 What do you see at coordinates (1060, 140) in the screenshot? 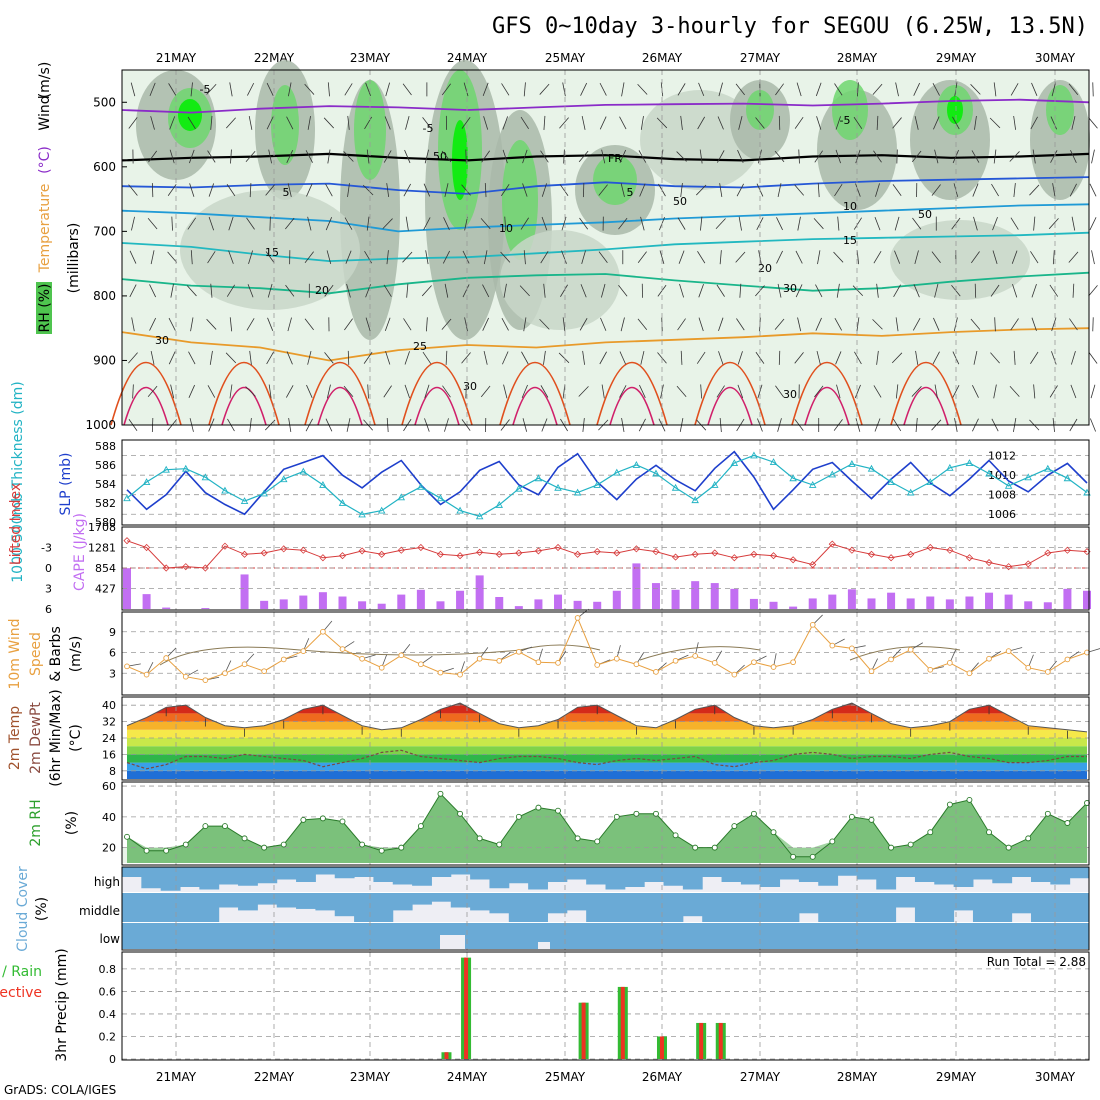
I see `rh-region` at bounding box center [1060, 140].